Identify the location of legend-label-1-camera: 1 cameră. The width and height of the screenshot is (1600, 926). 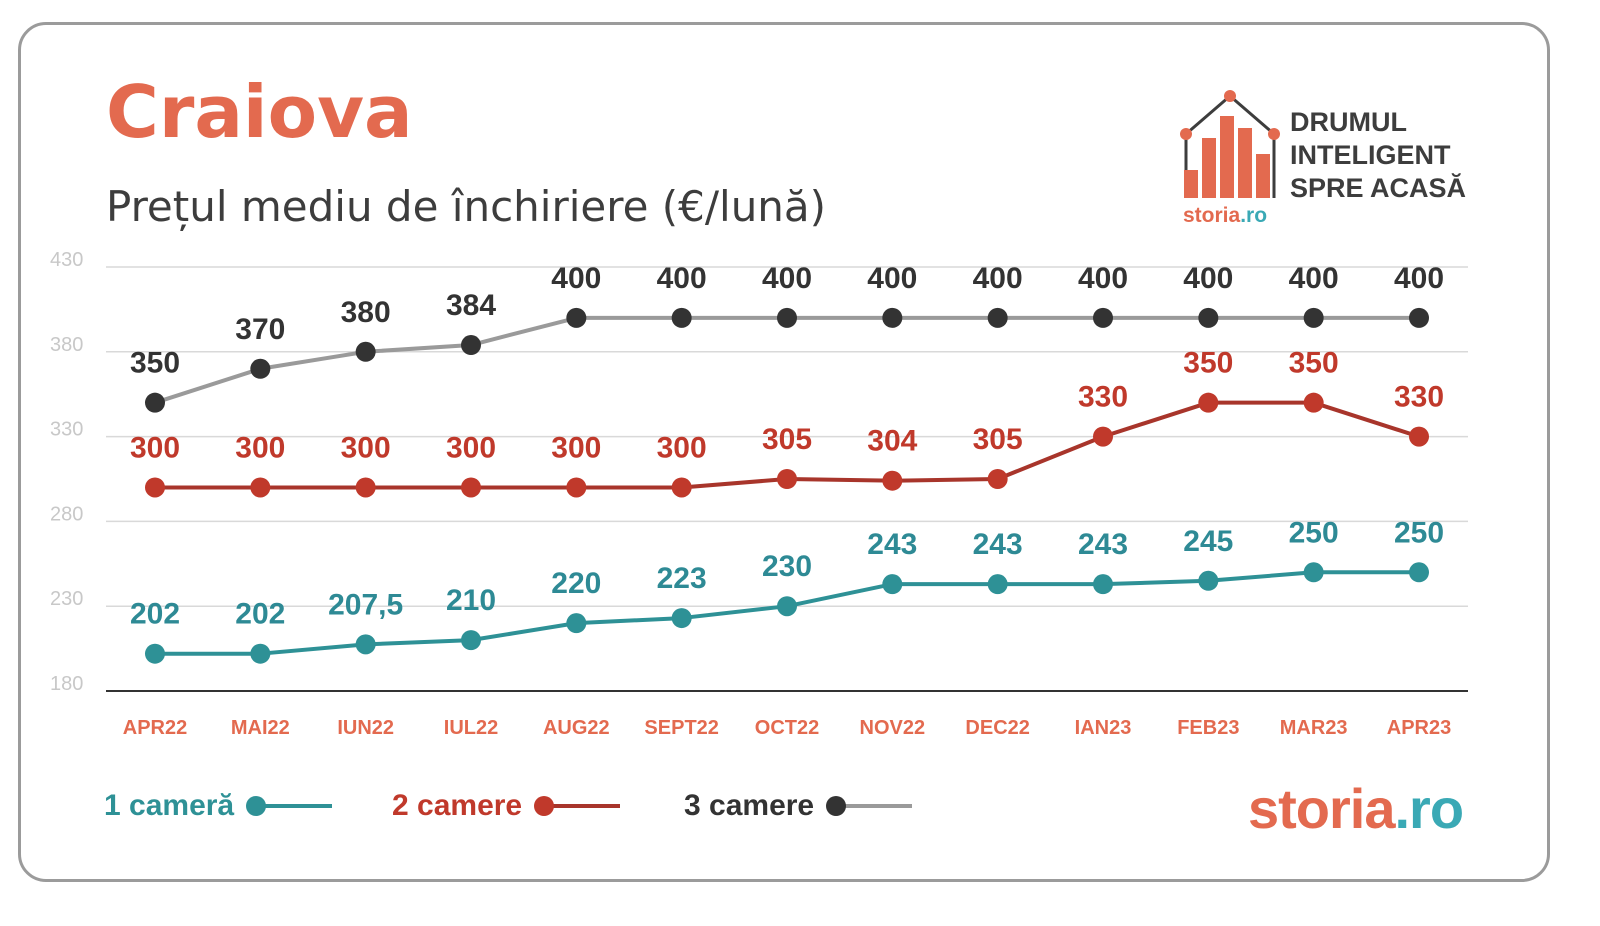
(169, 805).